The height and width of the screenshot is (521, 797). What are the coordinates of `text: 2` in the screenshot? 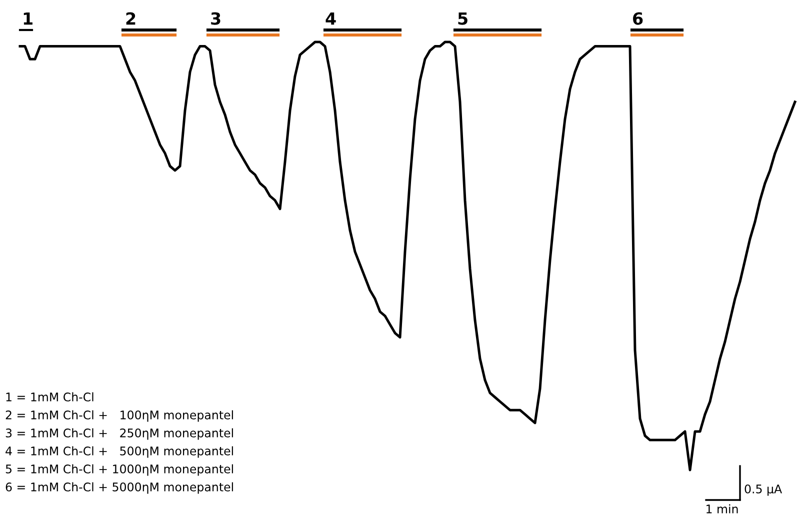 It's located at (131, 18).